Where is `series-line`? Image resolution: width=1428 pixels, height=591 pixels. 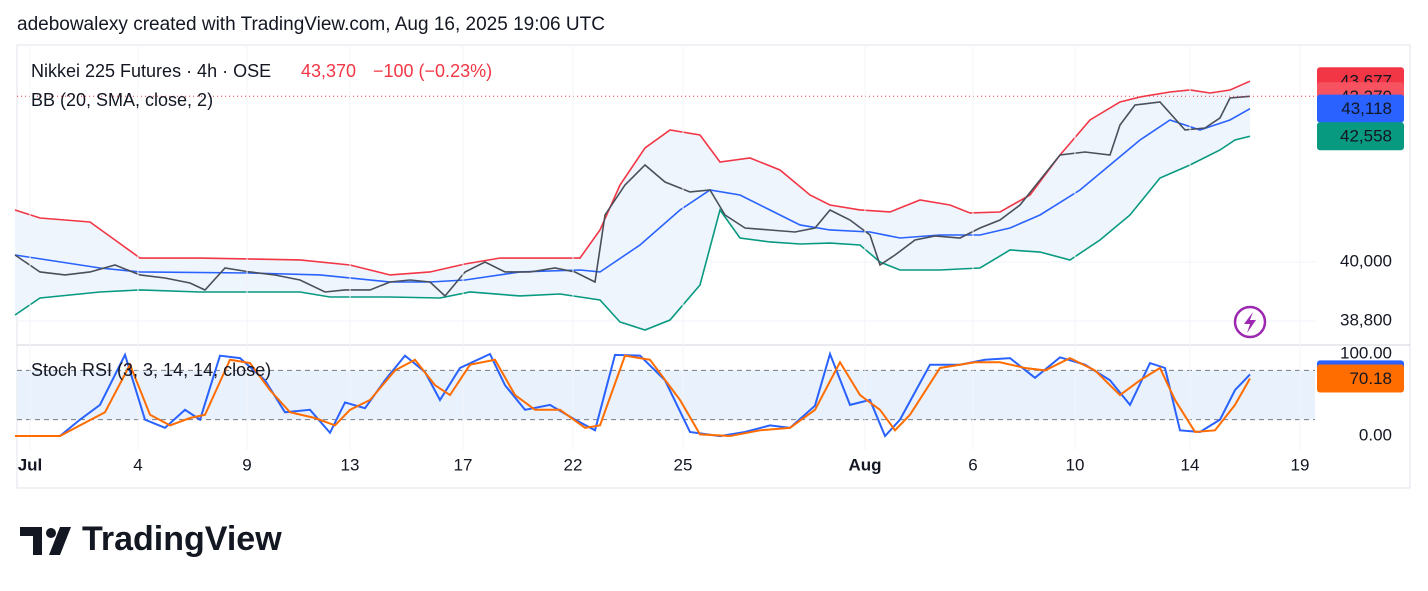
series-line is located at coordinates (633, 396).